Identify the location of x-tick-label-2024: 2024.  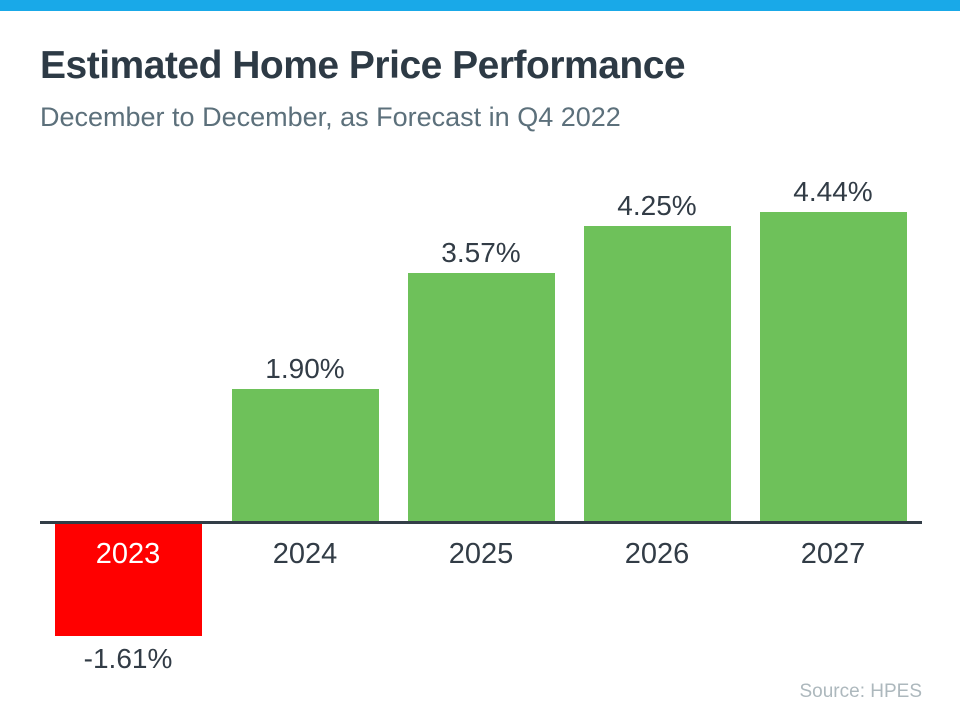
(305, 554).